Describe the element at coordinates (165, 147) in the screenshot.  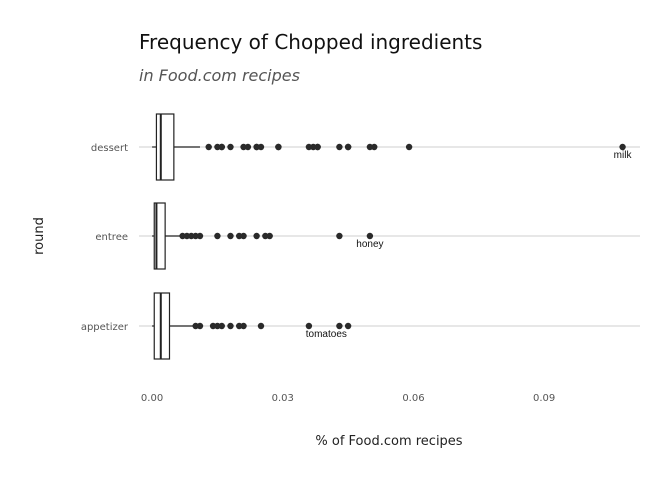
I see `box-dessert` at that location.